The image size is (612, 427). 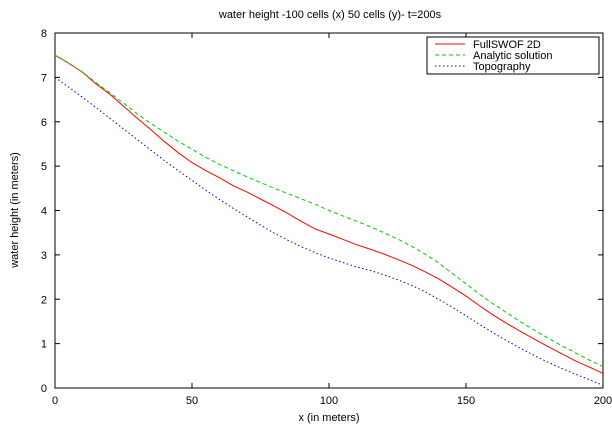 I want to click on x-tick-label: 50, so click(x=192, y=401).